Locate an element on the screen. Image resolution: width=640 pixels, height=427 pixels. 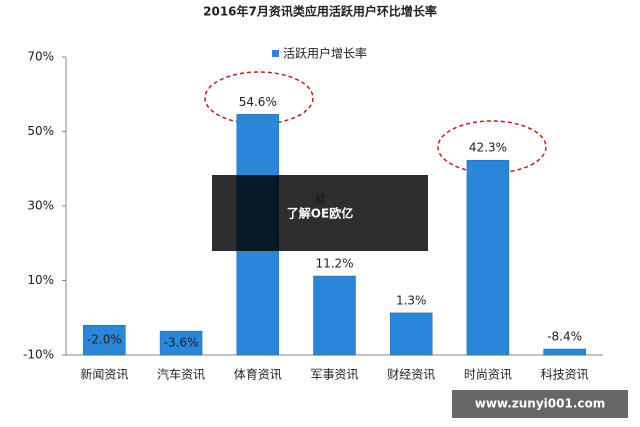
x-tick-label: 体育资讯 is located at coordinates (258, 374).